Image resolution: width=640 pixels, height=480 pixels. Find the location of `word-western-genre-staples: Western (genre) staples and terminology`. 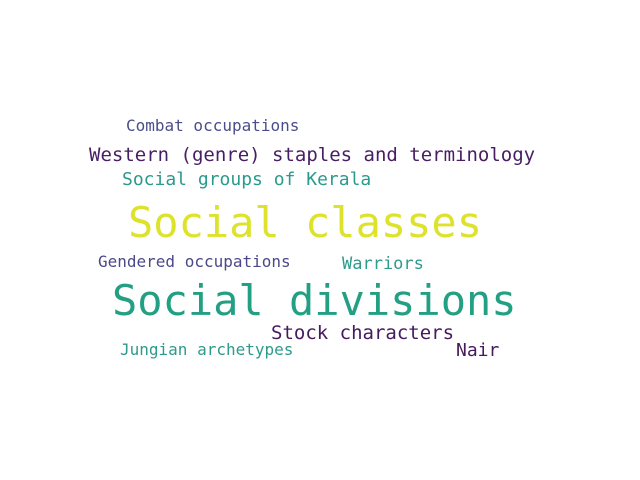

word-western-genre-staples: Western (genre) staples and terminology is located at coordinates (312, 155).